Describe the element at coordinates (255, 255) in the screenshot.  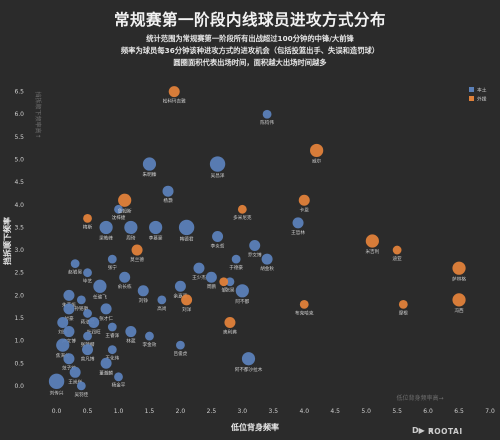
I see `point-label: 乔文博` at that location.